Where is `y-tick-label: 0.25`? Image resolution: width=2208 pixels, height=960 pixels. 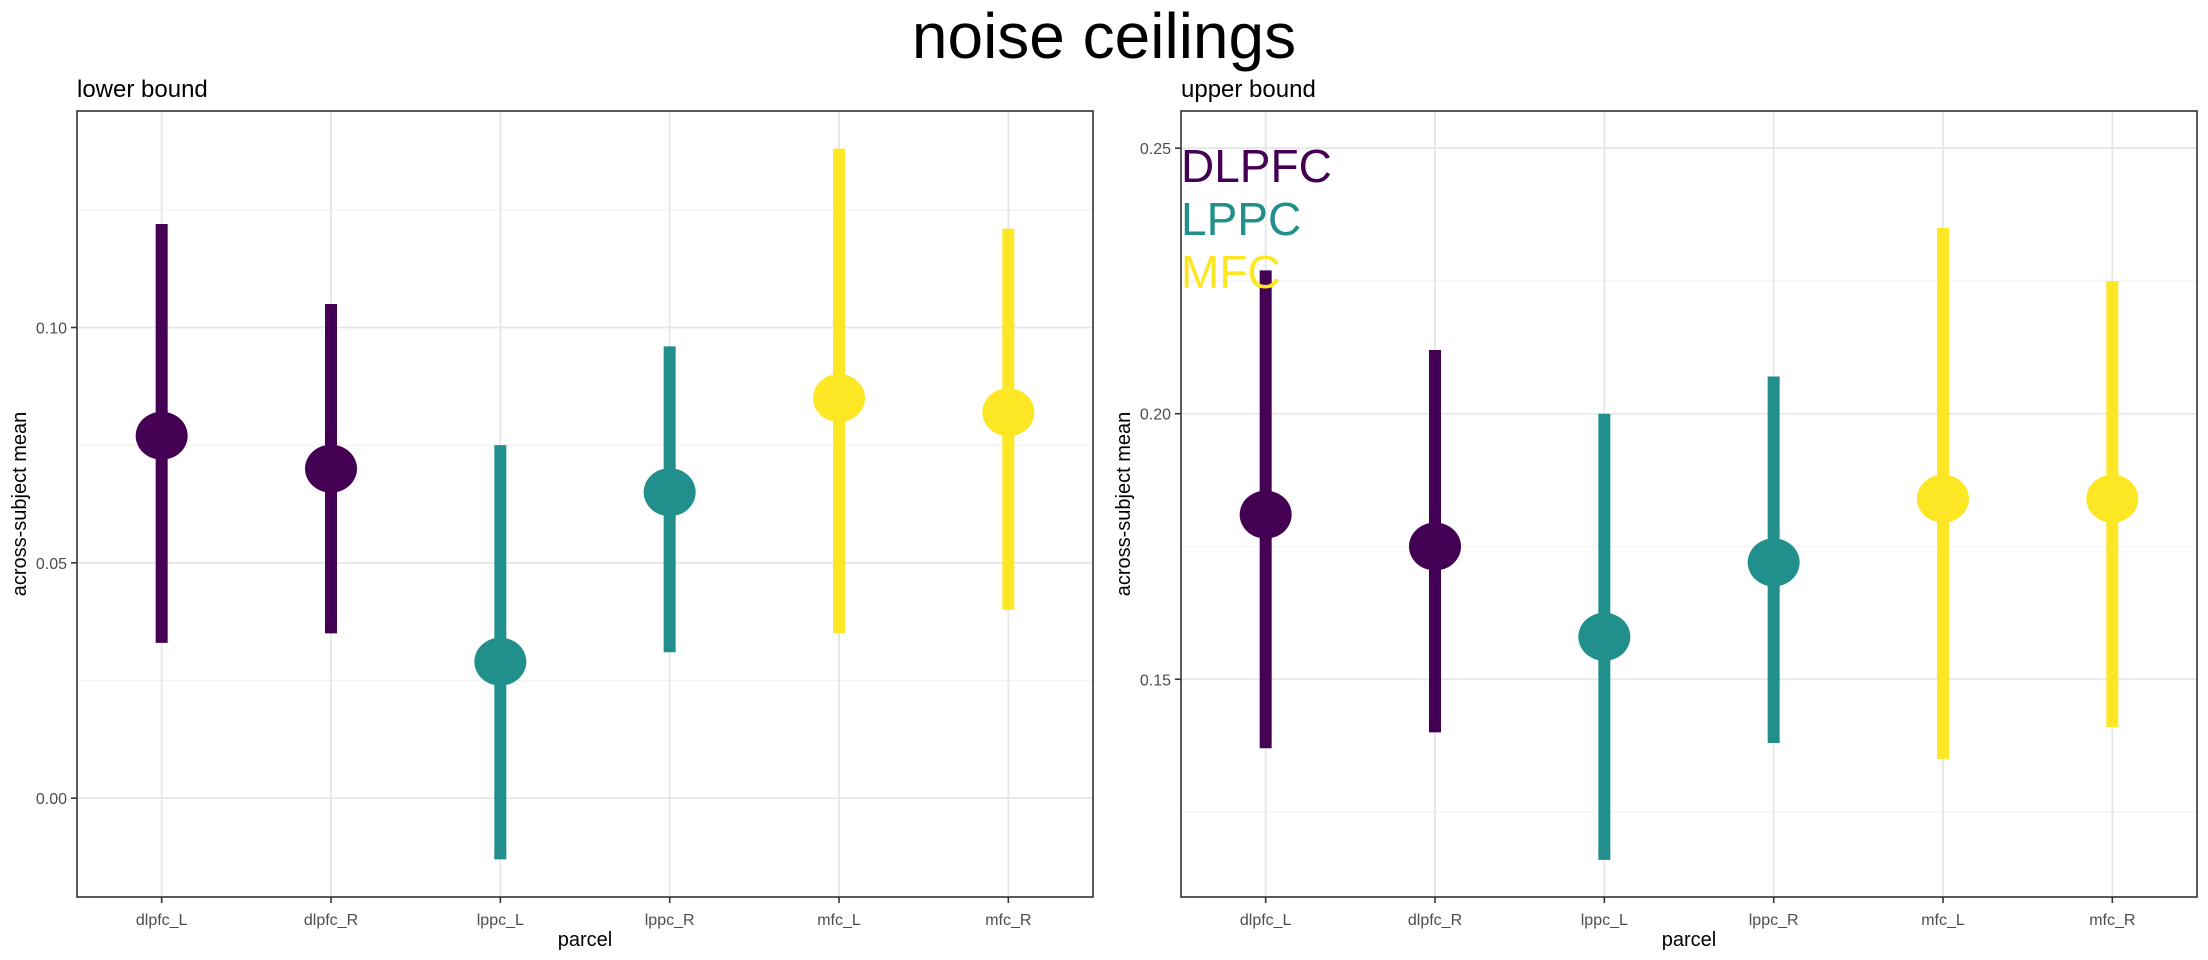 y-tick-label: 0.25 is located at coordinates (1155, 149).